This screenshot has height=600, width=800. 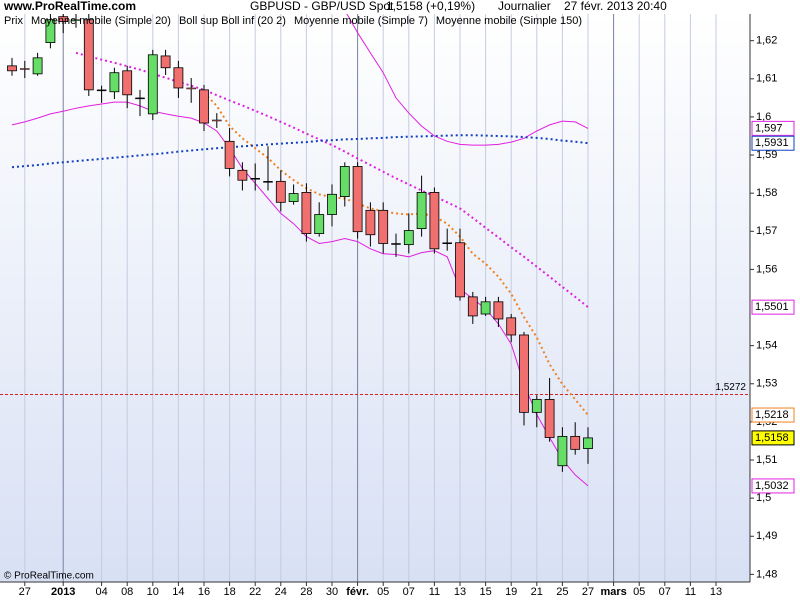 I want to click on x-tick-label: 10, so click(x=153, y=592).